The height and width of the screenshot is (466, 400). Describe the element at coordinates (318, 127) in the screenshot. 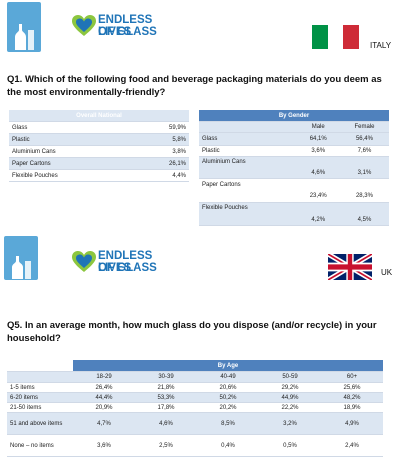

I see `column-header-male: Male` at that location.